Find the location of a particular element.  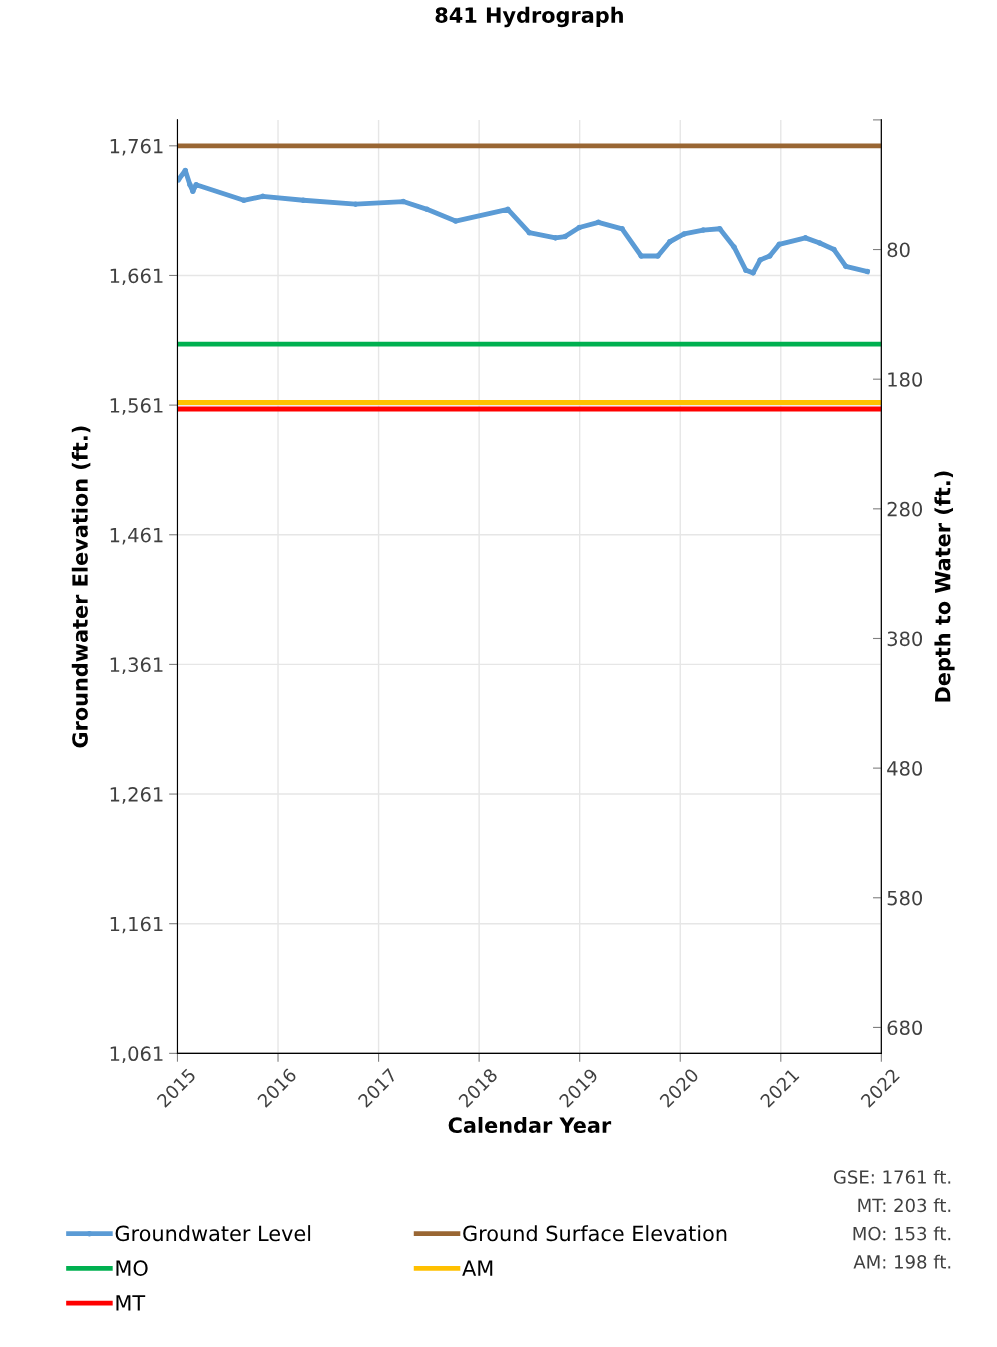

x-axis-title: Calendar Year is located at coordinates (530, 1125).